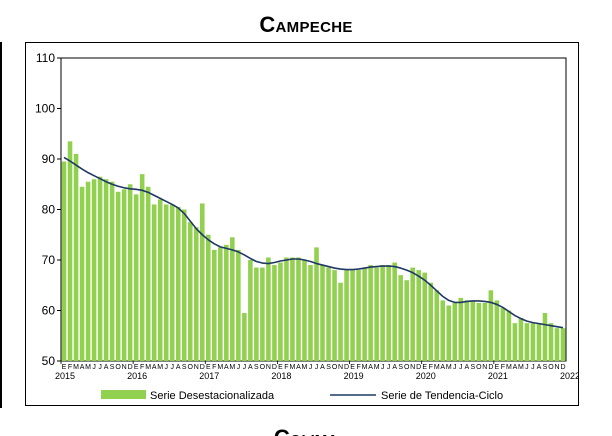  I want to click on y-tick-label: 80, so click(49, 210).